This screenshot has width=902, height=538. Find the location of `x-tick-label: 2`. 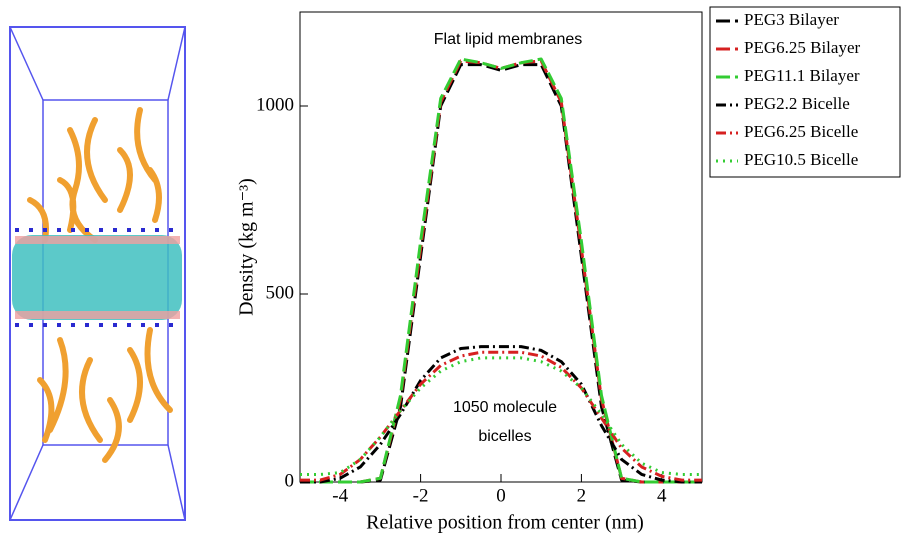

x-tick-label: 2 is located at coordinates (582, 495).